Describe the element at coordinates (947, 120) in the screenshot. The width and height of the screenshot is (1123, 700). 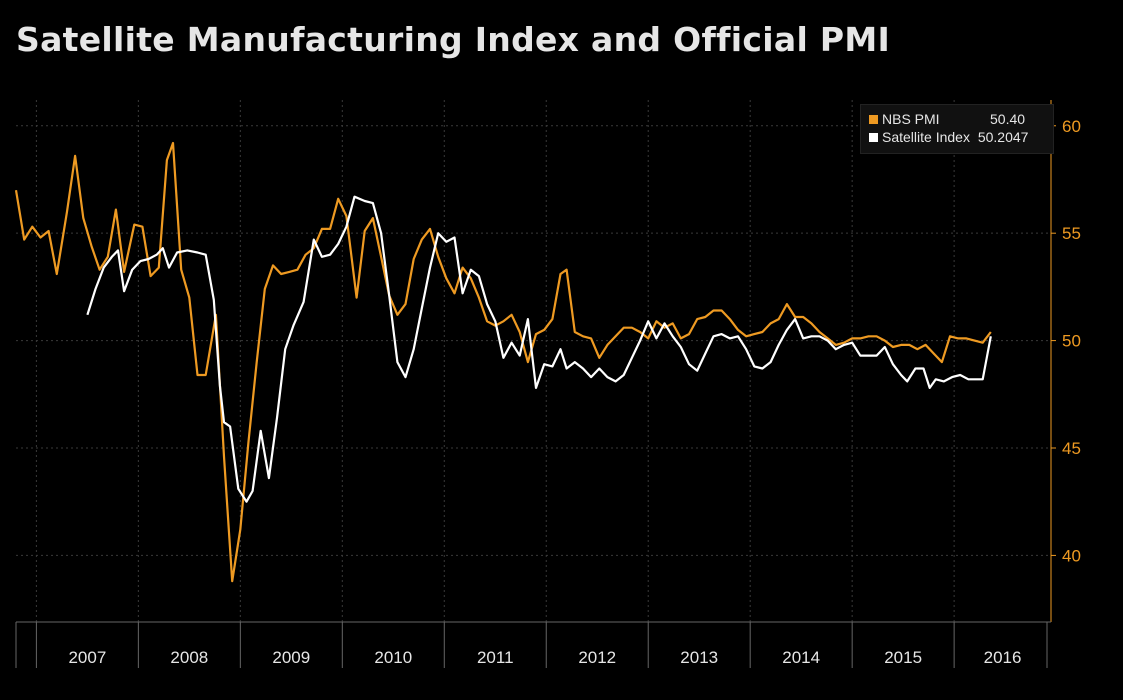
I see `legend-item-nbs-pmi: NBS PMI 50.40` at that location.